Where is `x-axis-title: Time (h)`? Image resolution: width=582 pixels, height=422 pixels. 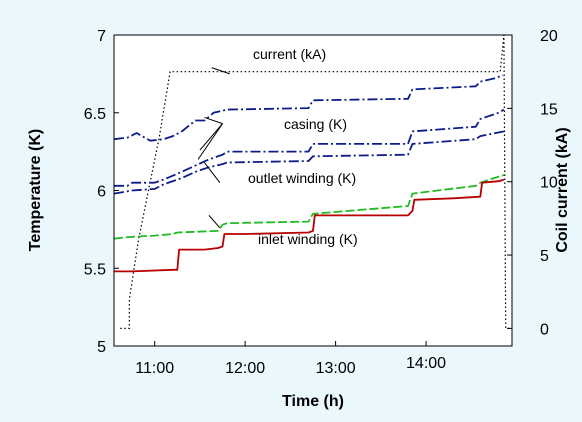
x-axis-title: Time (h) is located at coordinates (313, 401).